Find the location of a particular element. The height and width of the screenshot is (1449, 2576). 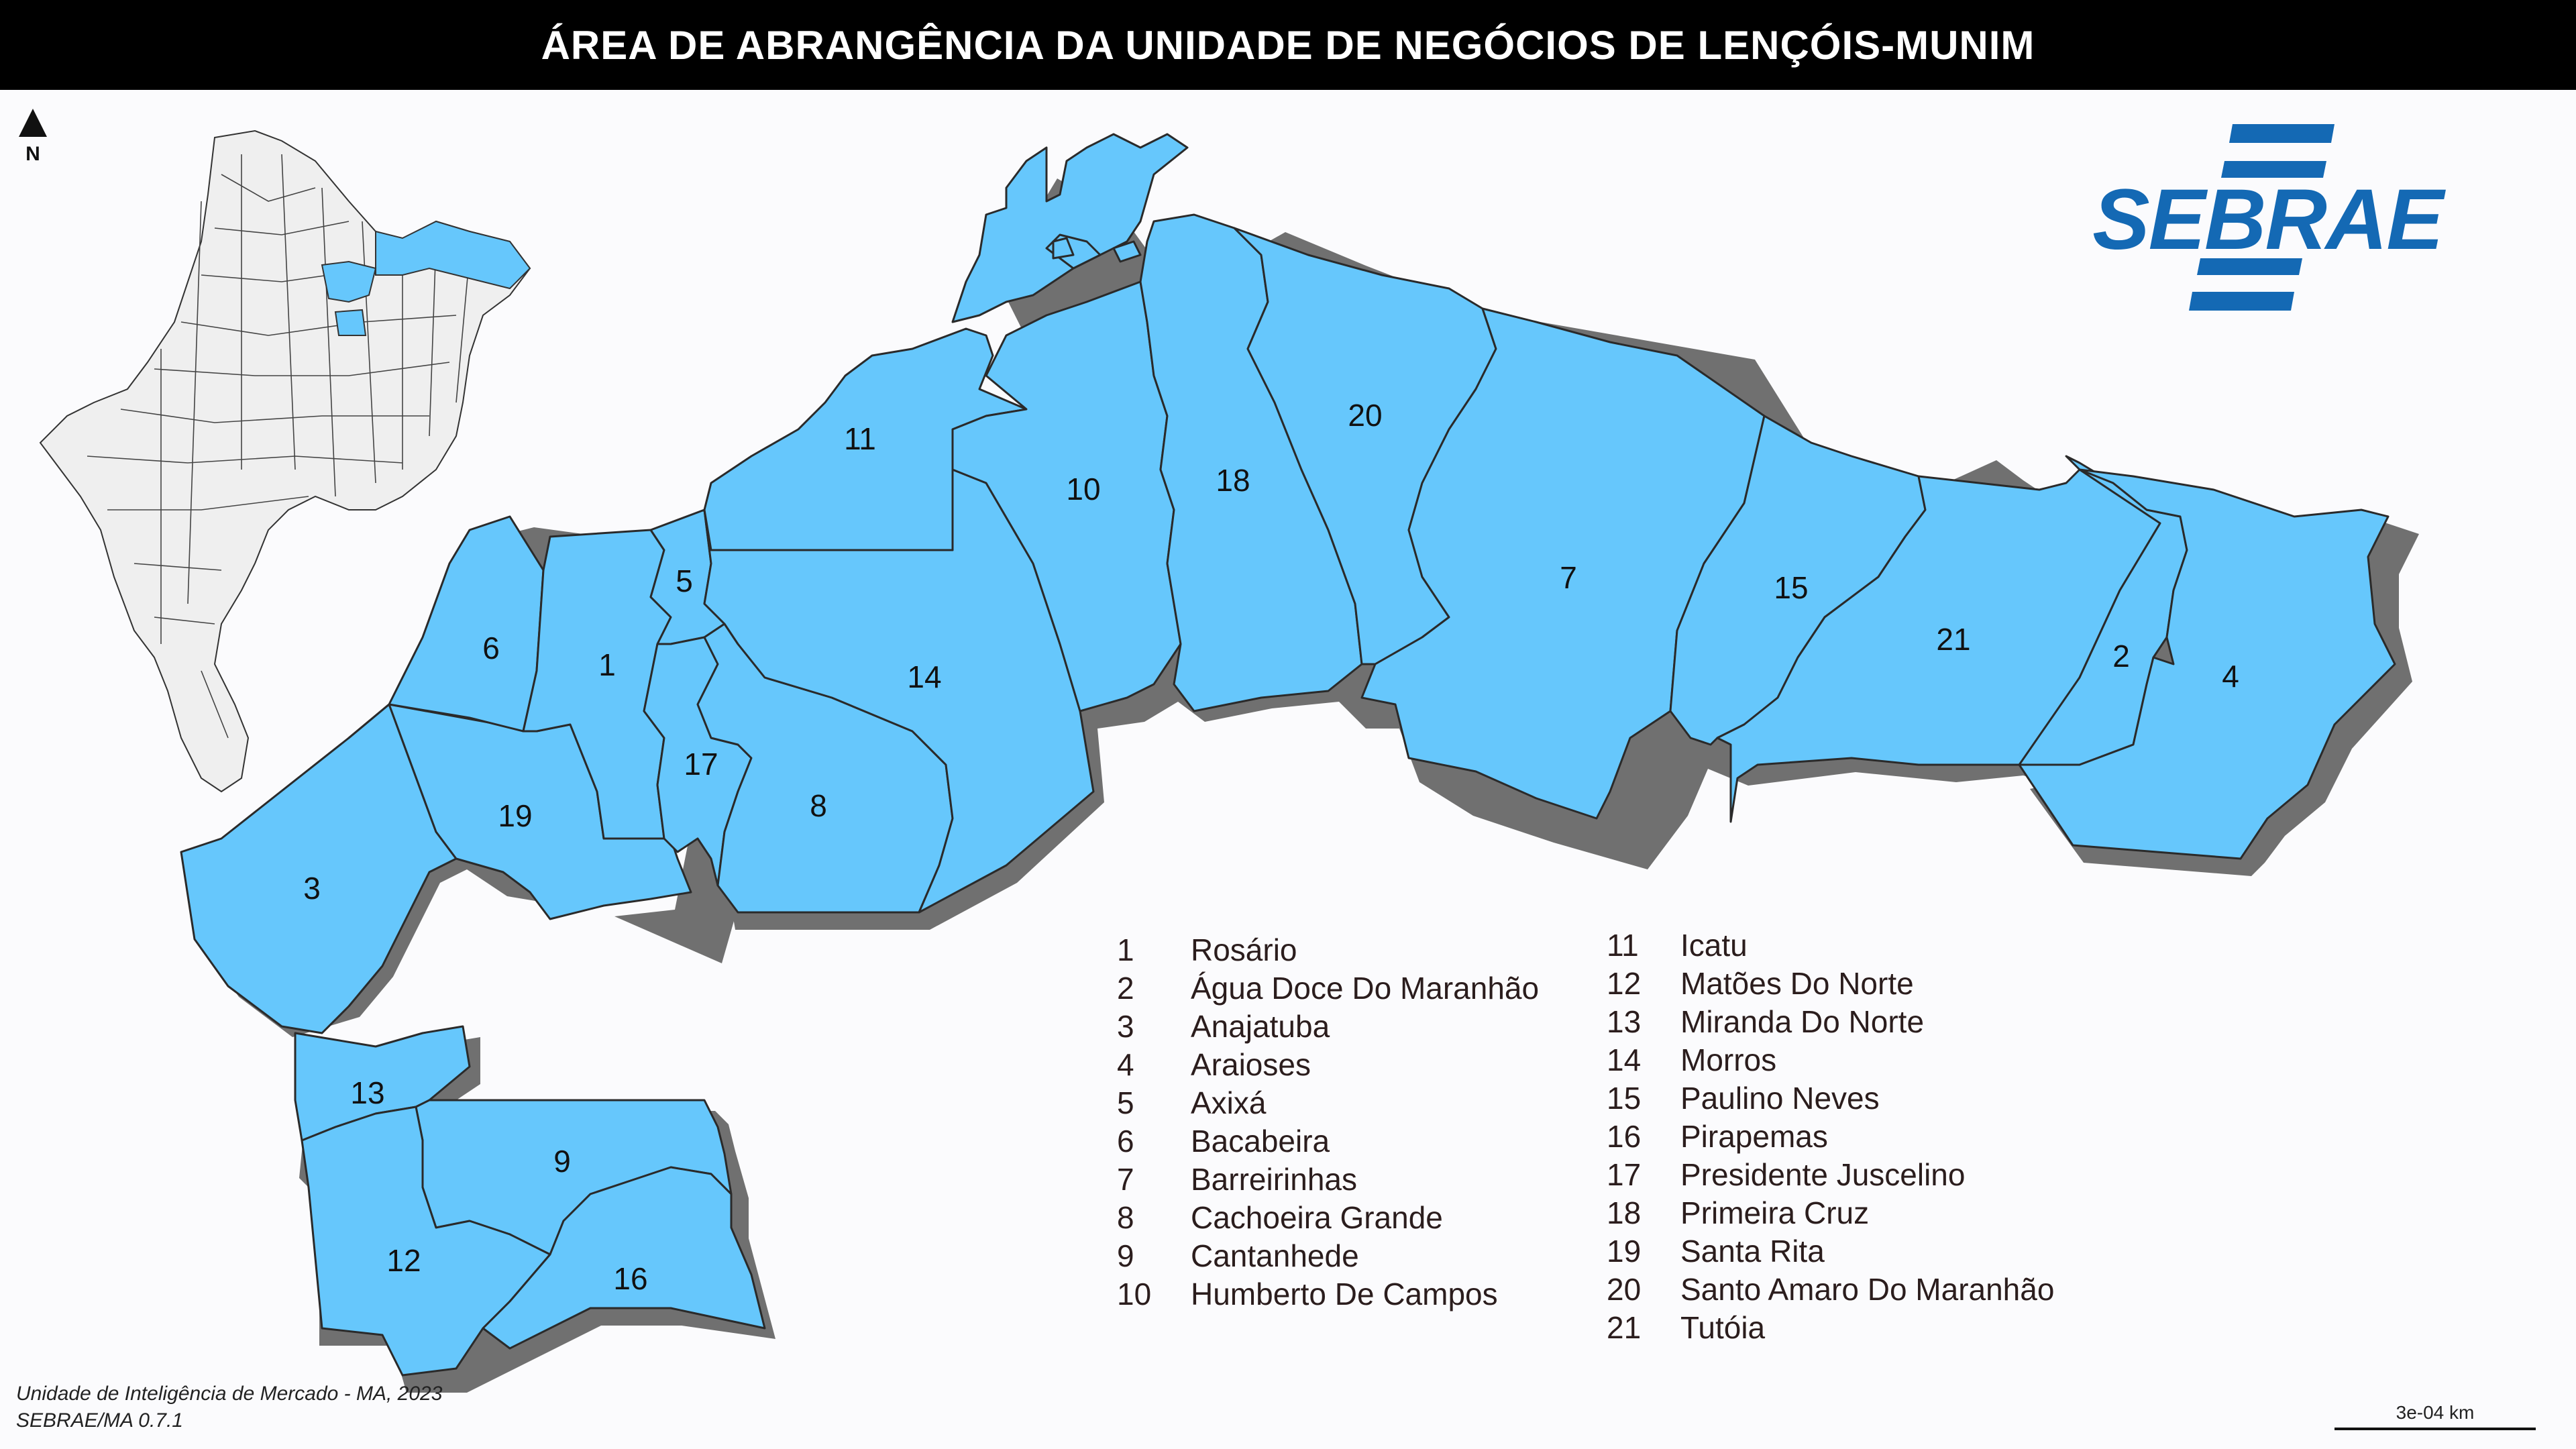

legend-row: 11 Icatu is located at coordinates (1830, 945).